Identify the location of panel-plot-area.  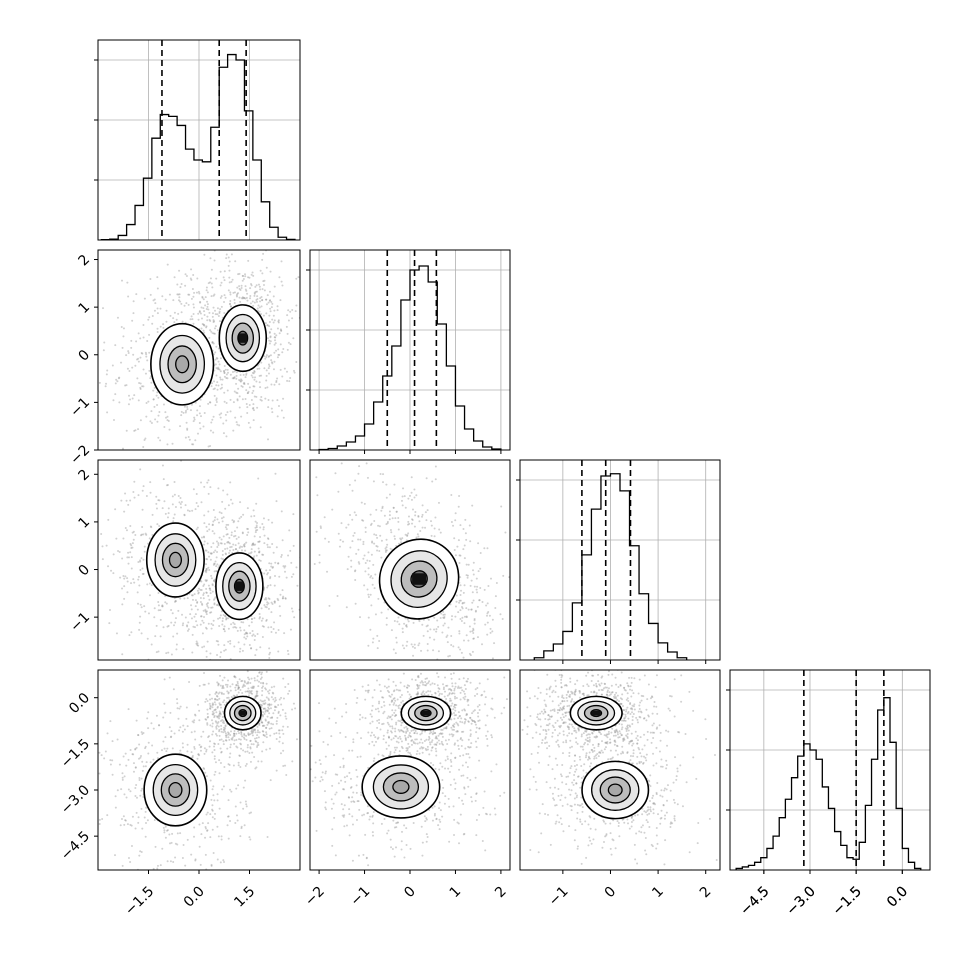
(211, 564).